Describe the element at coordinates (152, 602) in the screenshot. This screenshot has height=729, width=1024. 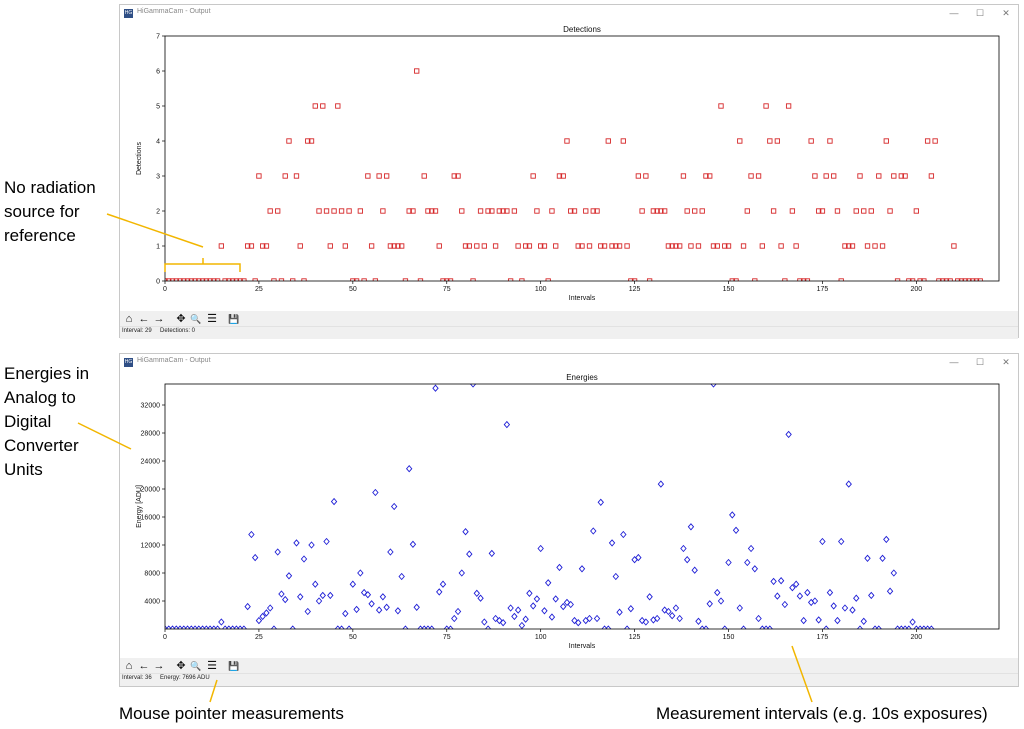
I see `y-tick-label: 4000` at that location.